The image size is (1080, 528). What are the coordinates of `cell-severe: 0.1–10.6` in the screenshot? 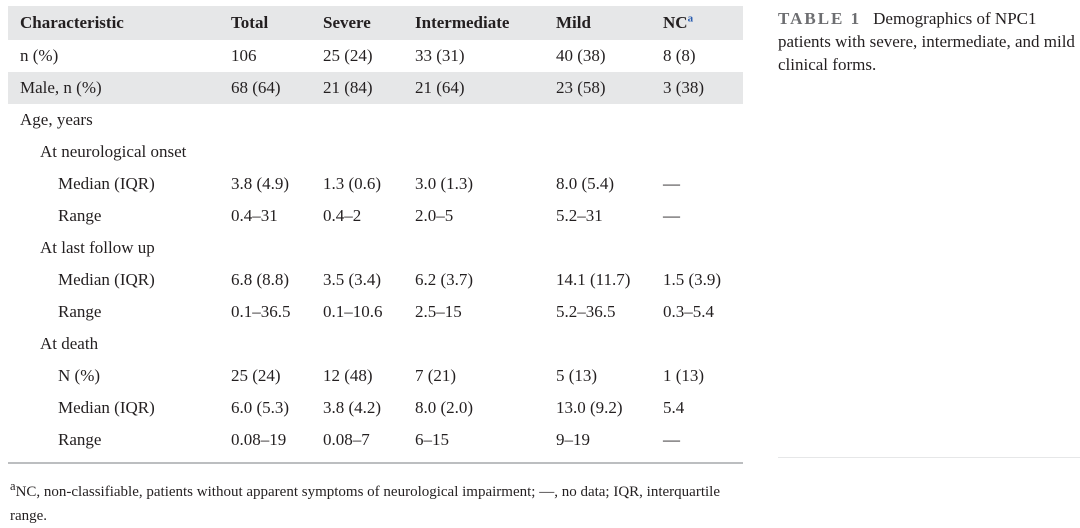 It's located at (353, 311).